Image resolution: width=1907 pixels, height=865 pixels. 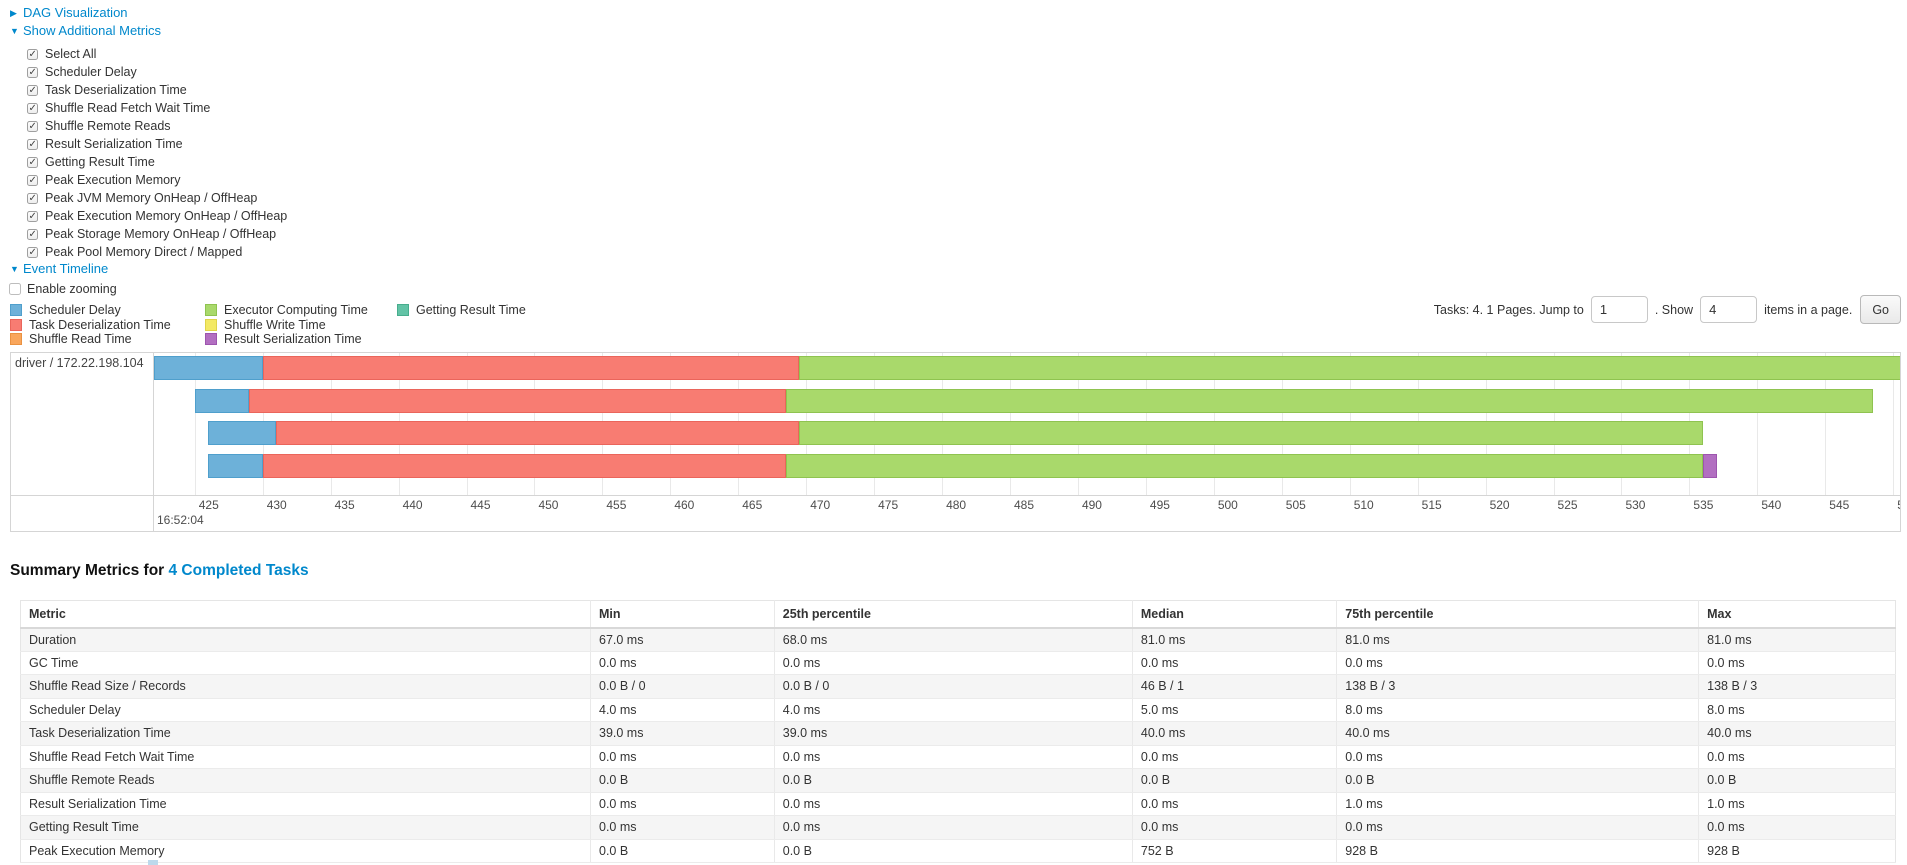 What do you see at coordinates (157, 90) in the screenshot?
I see `metric-checkbox-task-deserialization-time: Task Deserialization Time` at bounding box center [157, 90].